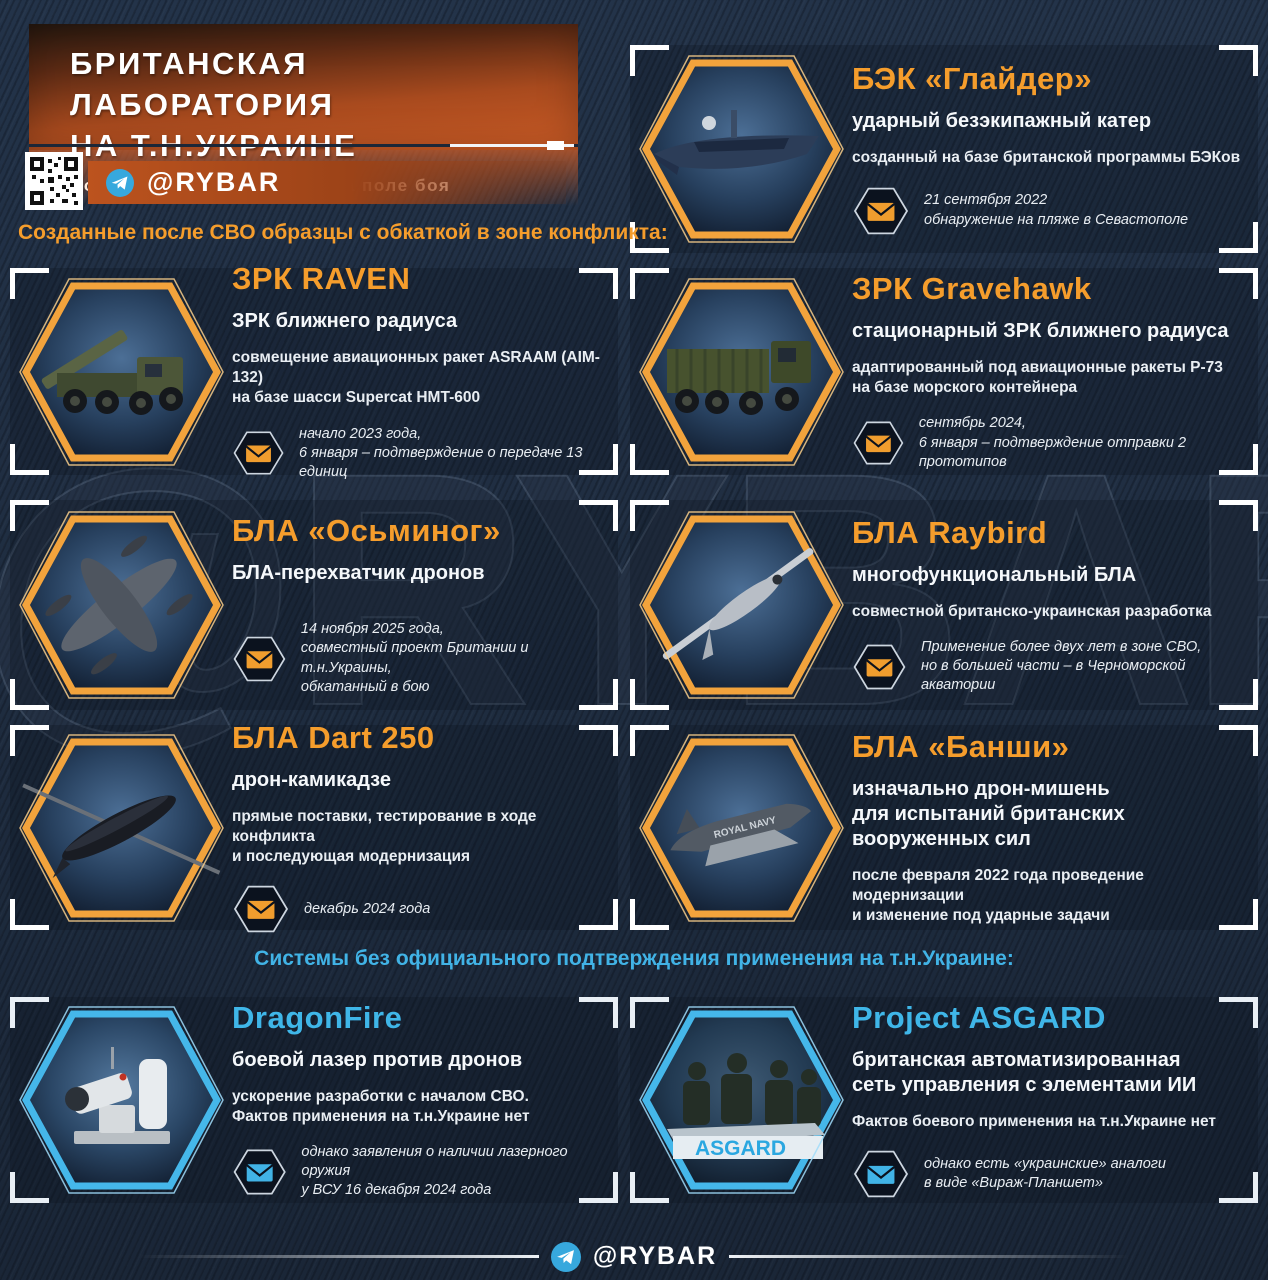  I want to click on card-title: БЛА Dart 250, so click(333, 737).